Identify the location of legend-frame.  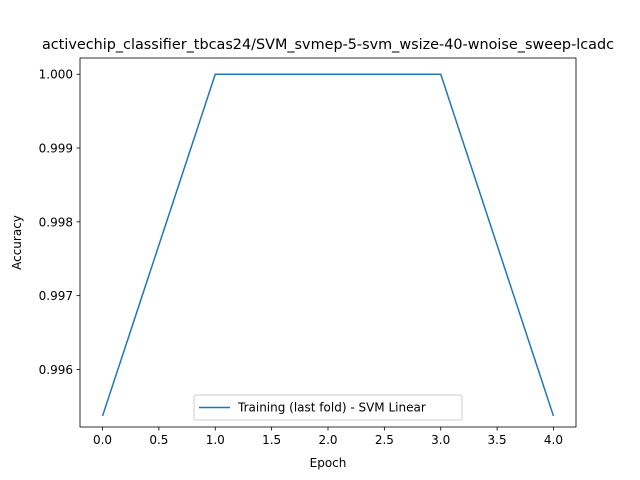
(328, 407).